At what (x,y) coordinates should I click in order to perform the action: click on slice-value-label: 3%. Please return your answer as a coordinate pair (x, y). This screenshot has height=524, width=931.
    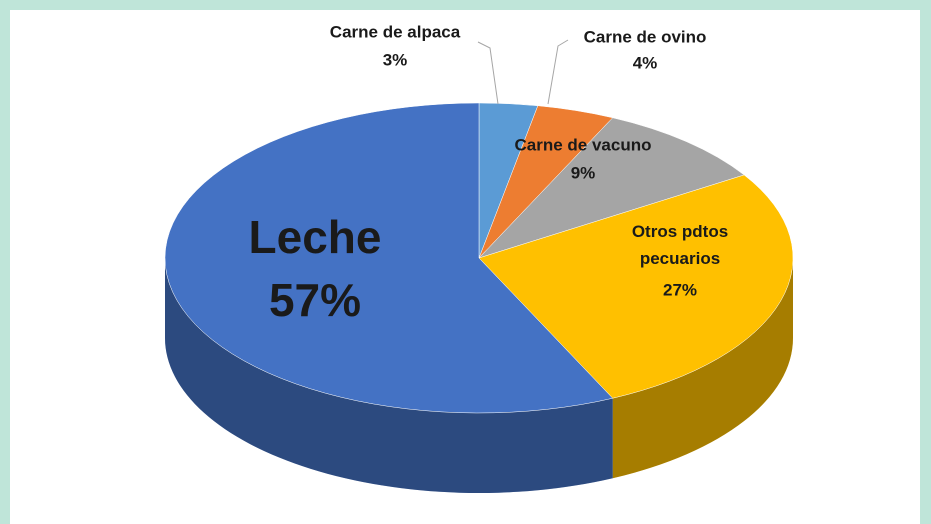
    Looking at the image, I should click on (395, 60).